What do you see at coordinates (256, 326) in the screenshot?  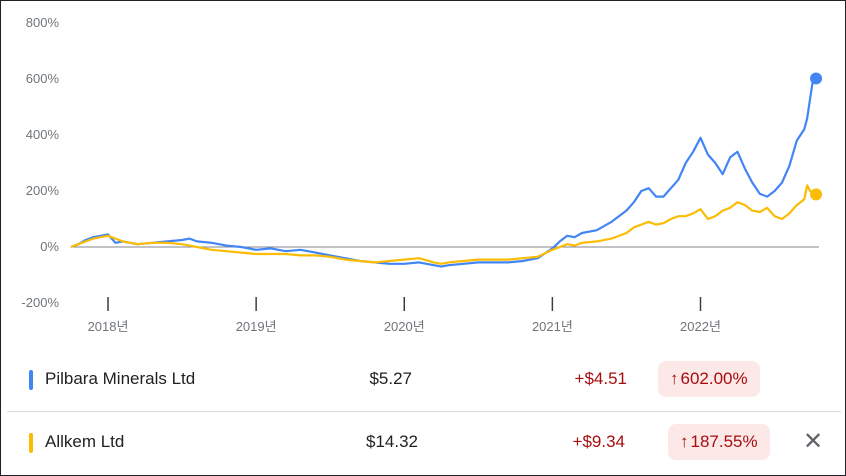 I see `x-tick-label: 2019년` at bounding box center [256, 326].